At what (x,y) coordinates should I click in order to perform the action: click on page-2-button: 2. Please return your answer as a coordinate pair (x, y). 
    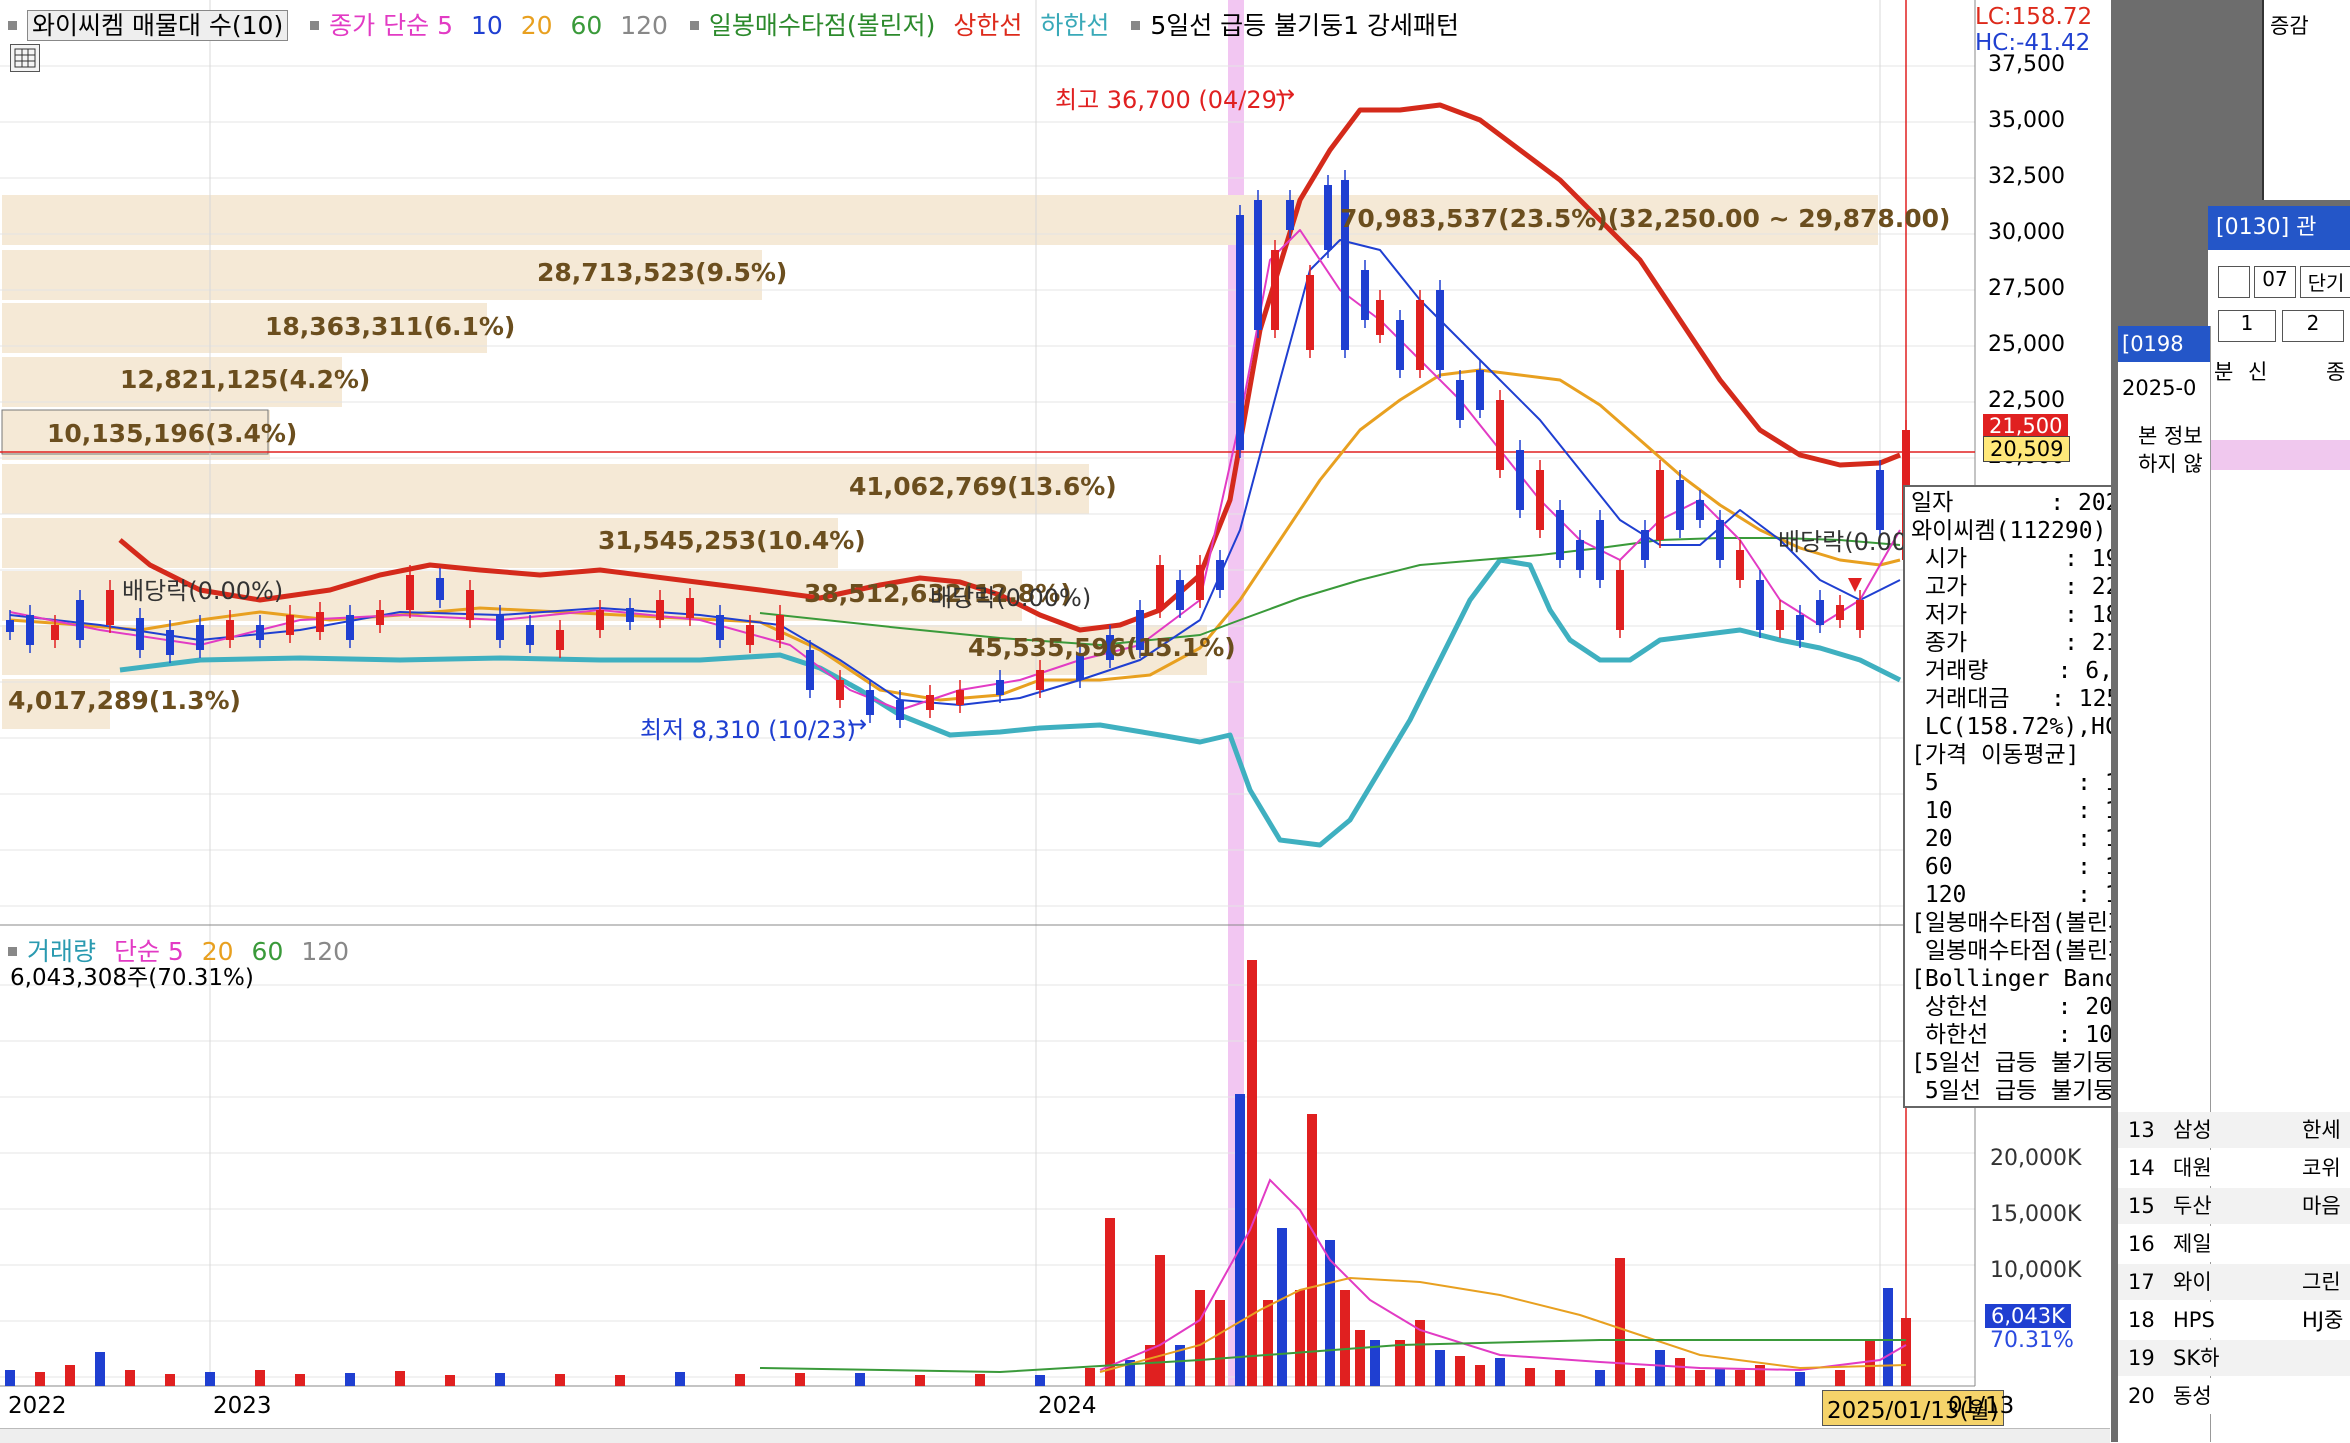
    Looking at the image, I should click on (2313, 326).